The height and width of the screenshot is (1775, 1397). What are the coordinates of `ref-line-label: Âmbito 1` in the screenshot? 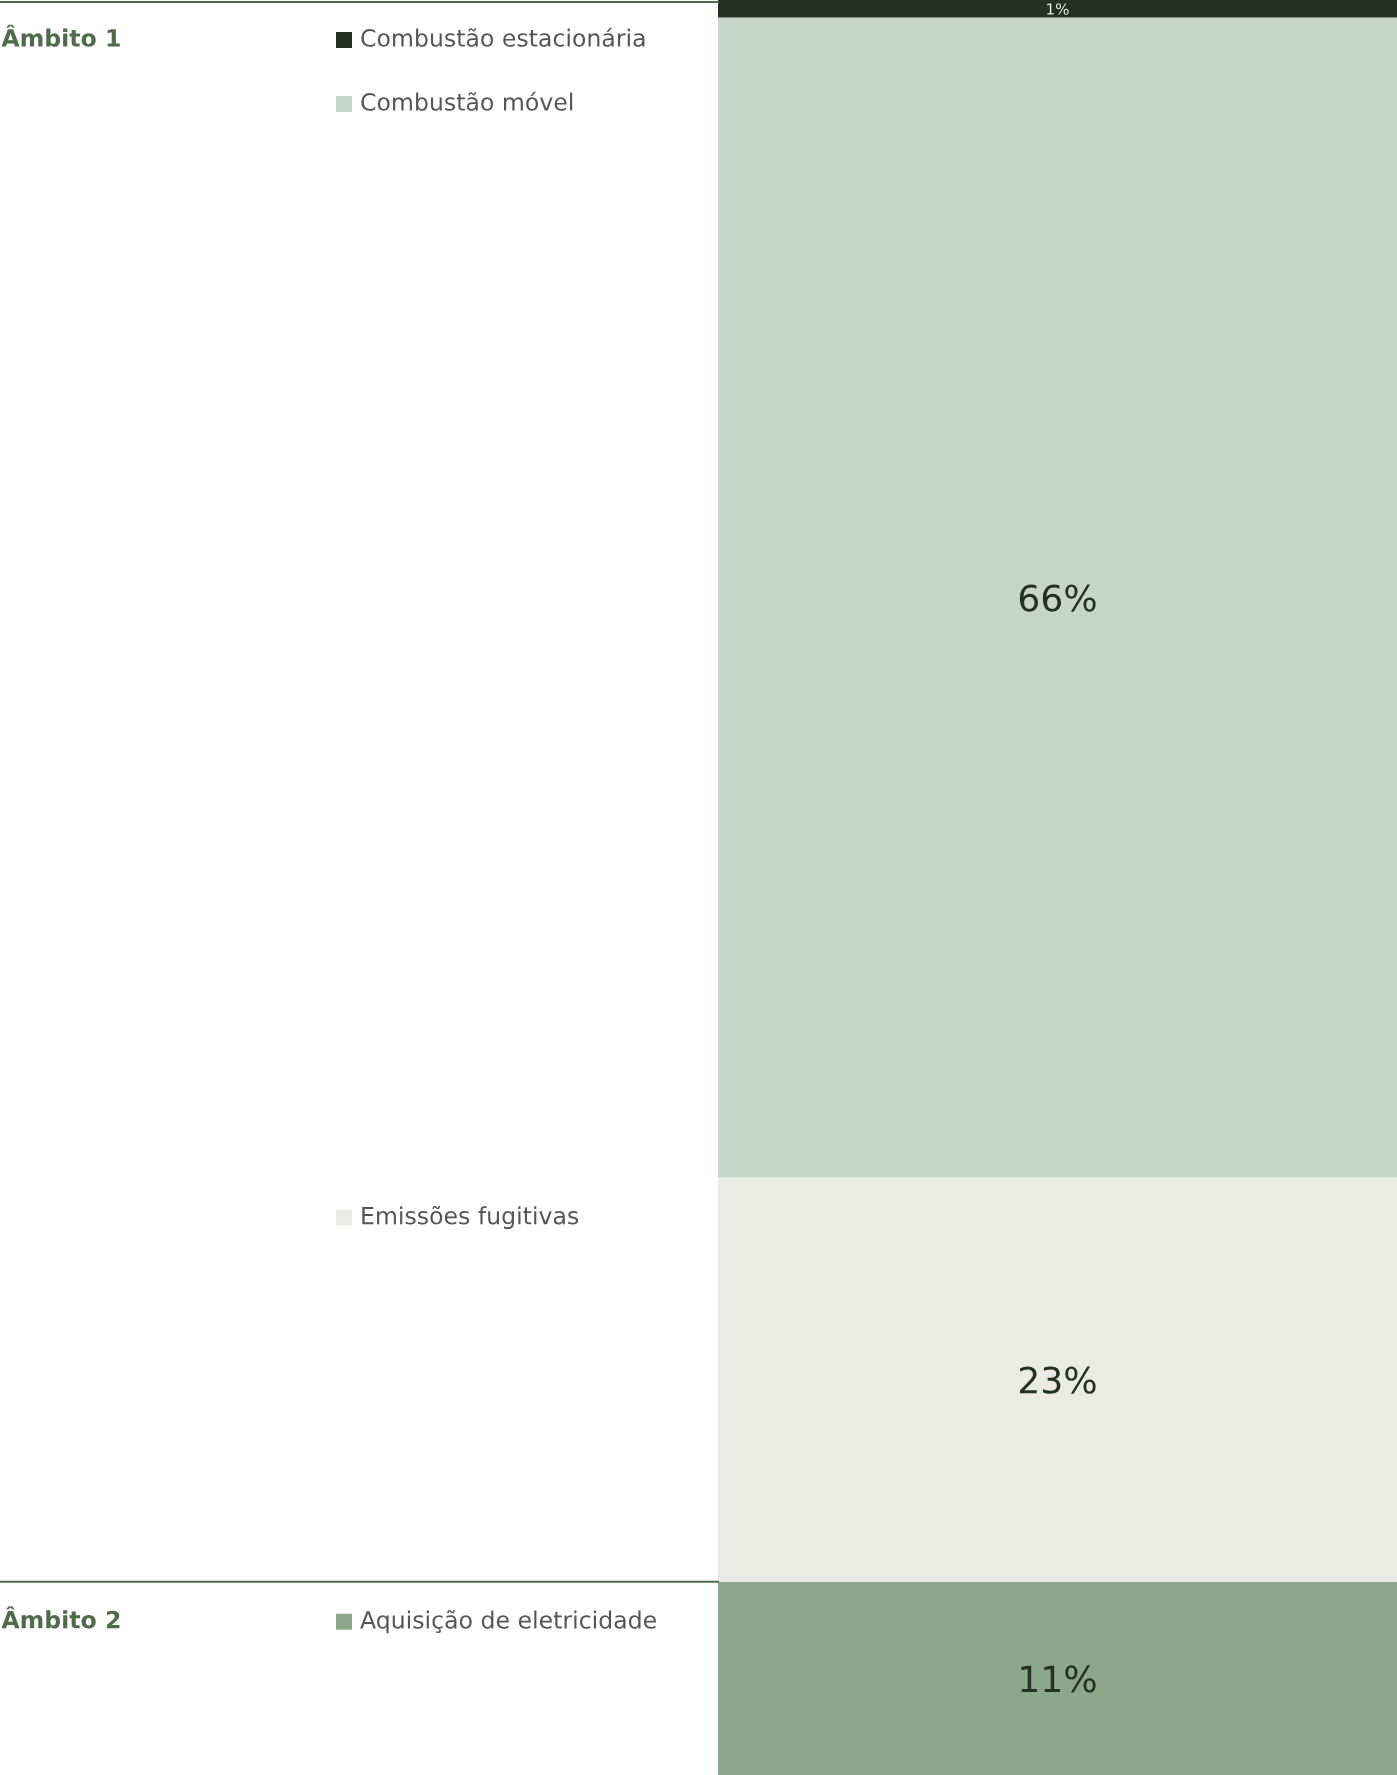 It's located at (60, 35).